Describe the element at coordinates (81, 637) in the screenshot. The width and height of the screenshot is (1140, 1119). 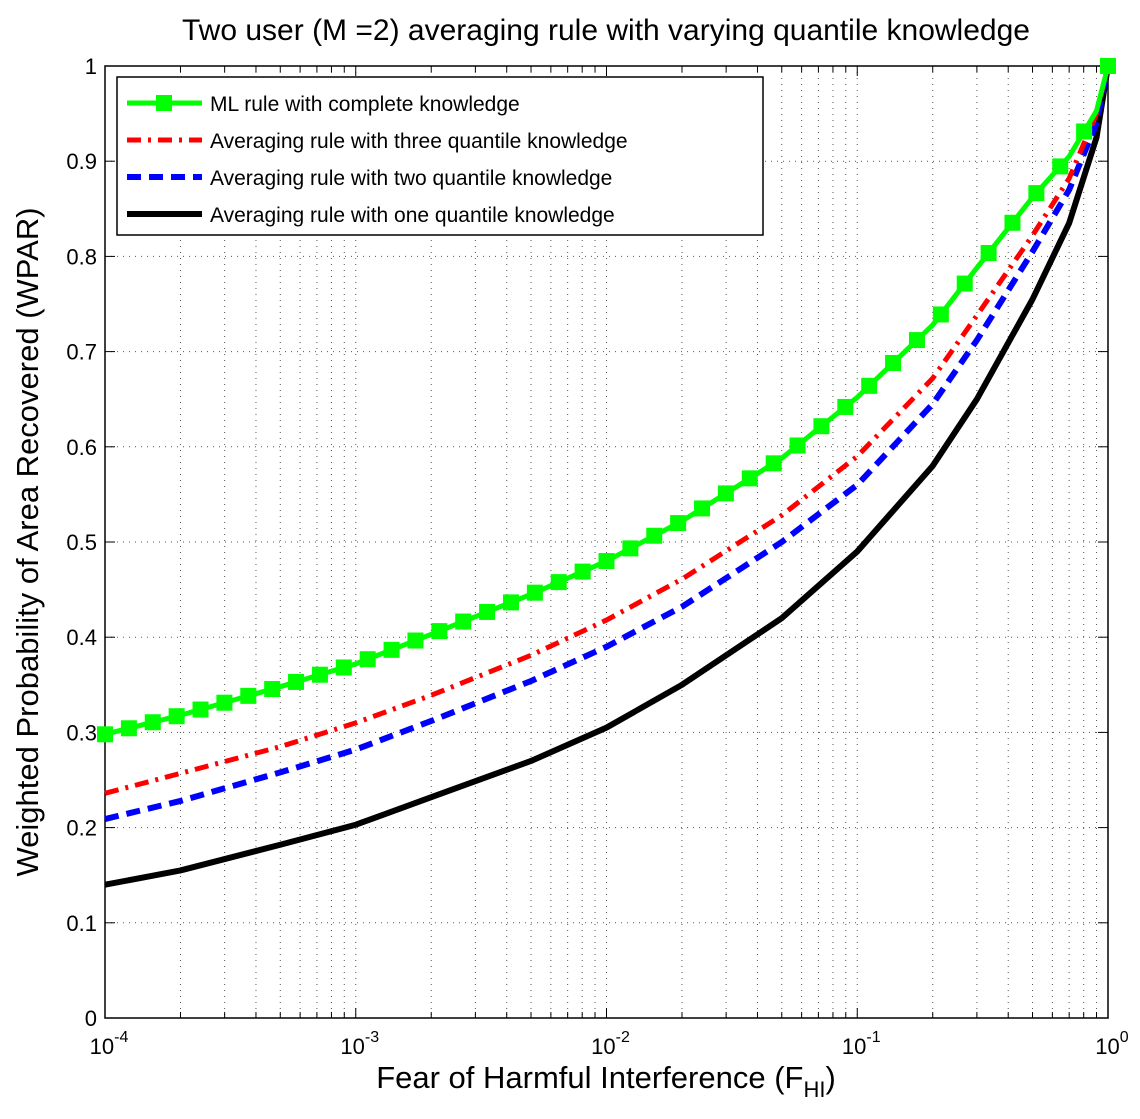
I see `y-tick-label: 0.4` at that location.